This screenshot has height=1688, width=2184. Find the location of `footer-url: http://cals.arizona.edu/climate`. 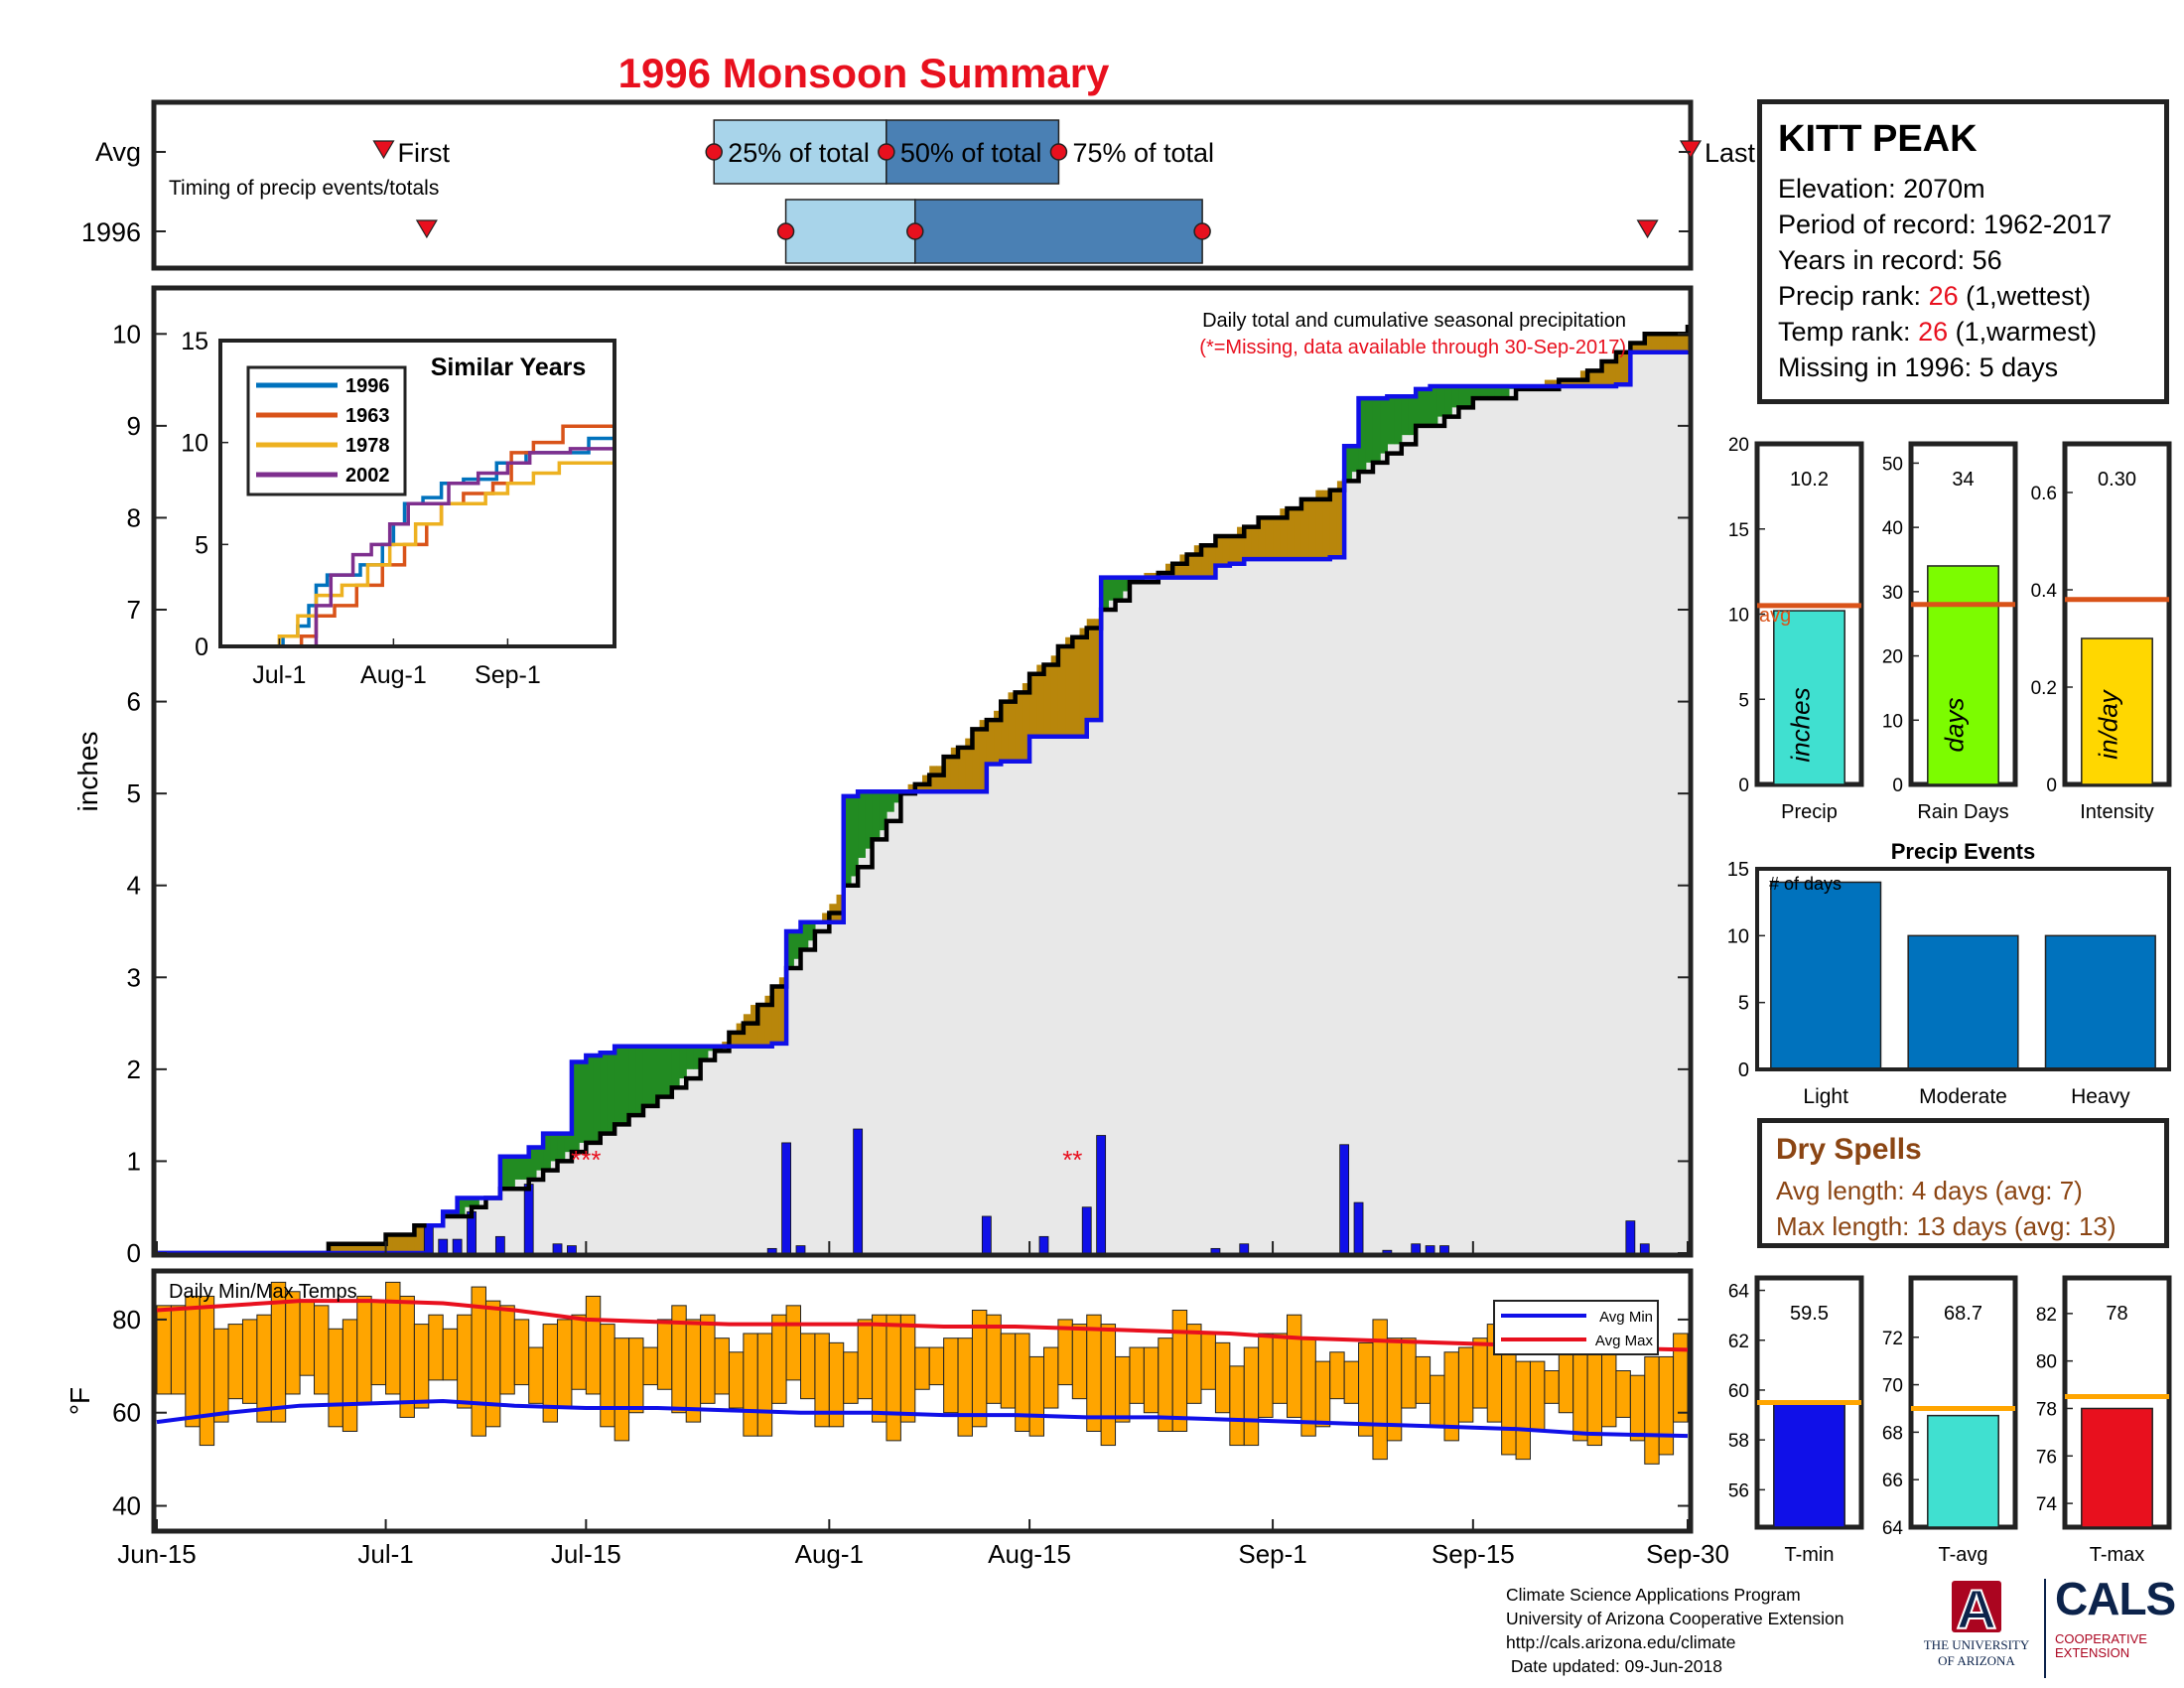

footer-url: http://cals.arizona.edu/climate is located at coordinates (1621, 1642).